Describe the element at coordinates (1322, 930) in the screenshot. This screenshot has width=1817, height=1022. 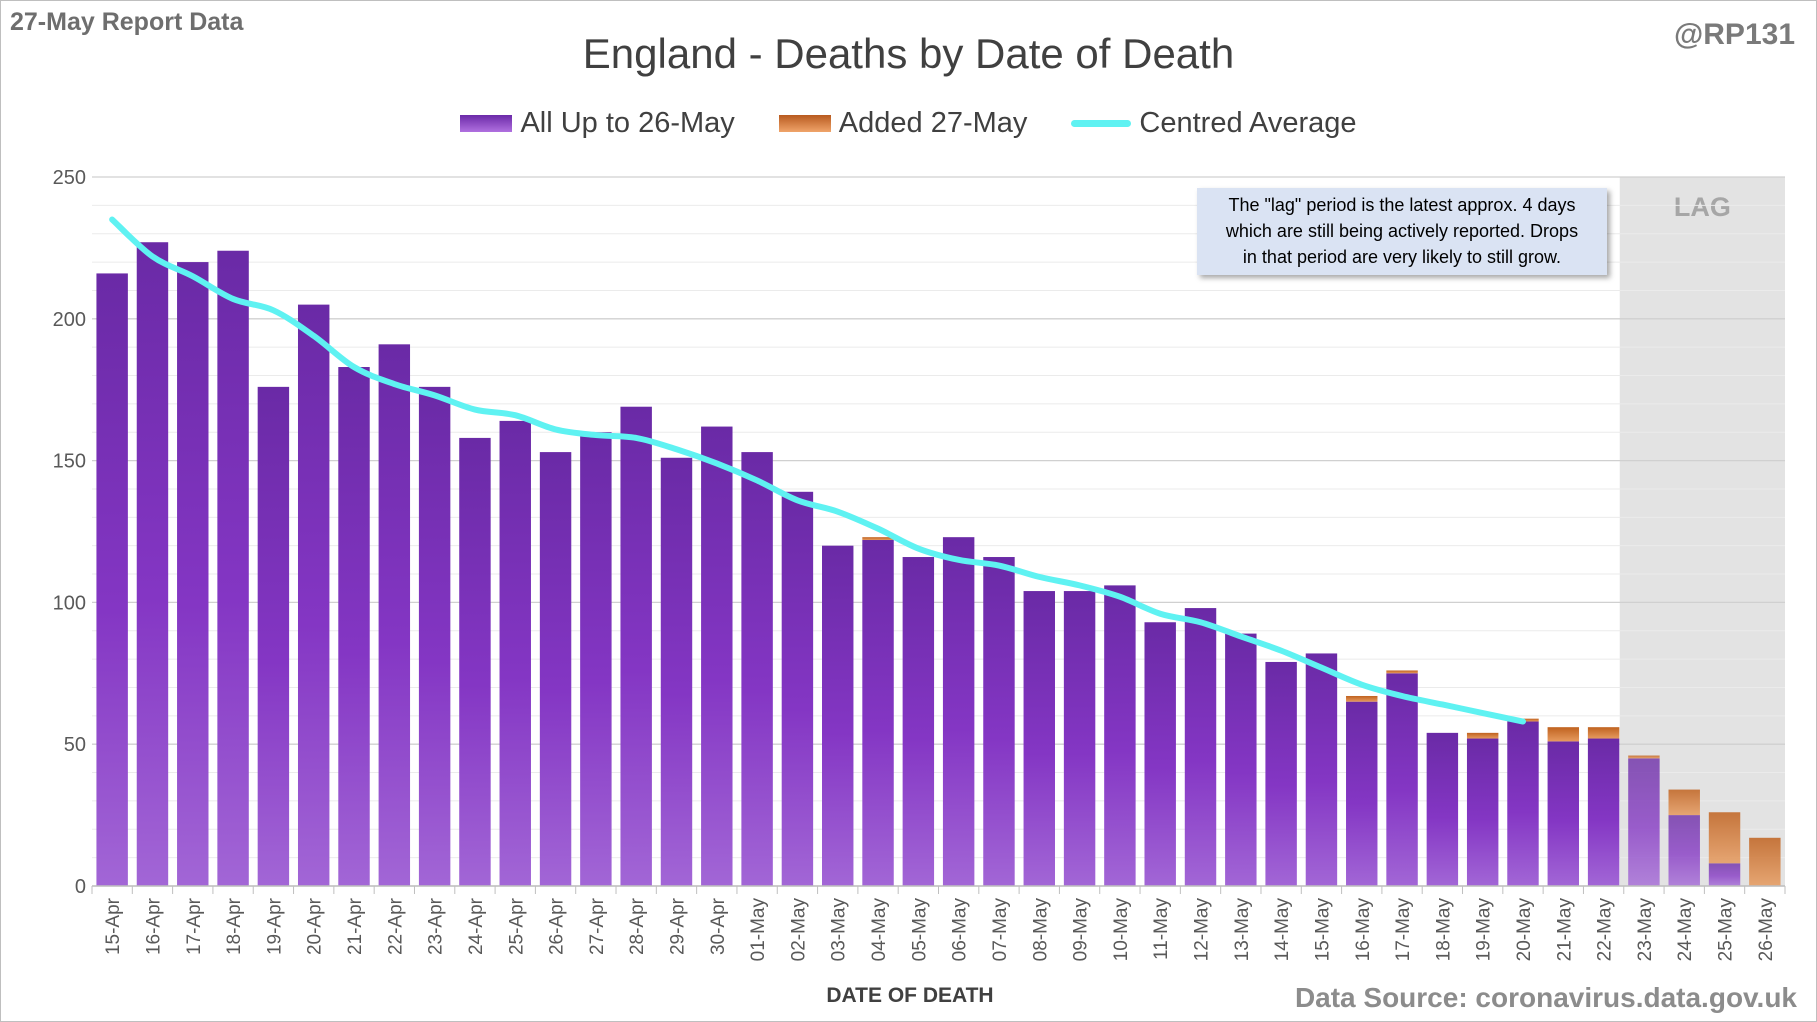
I see `x-tick-label: 15-May` at that location.